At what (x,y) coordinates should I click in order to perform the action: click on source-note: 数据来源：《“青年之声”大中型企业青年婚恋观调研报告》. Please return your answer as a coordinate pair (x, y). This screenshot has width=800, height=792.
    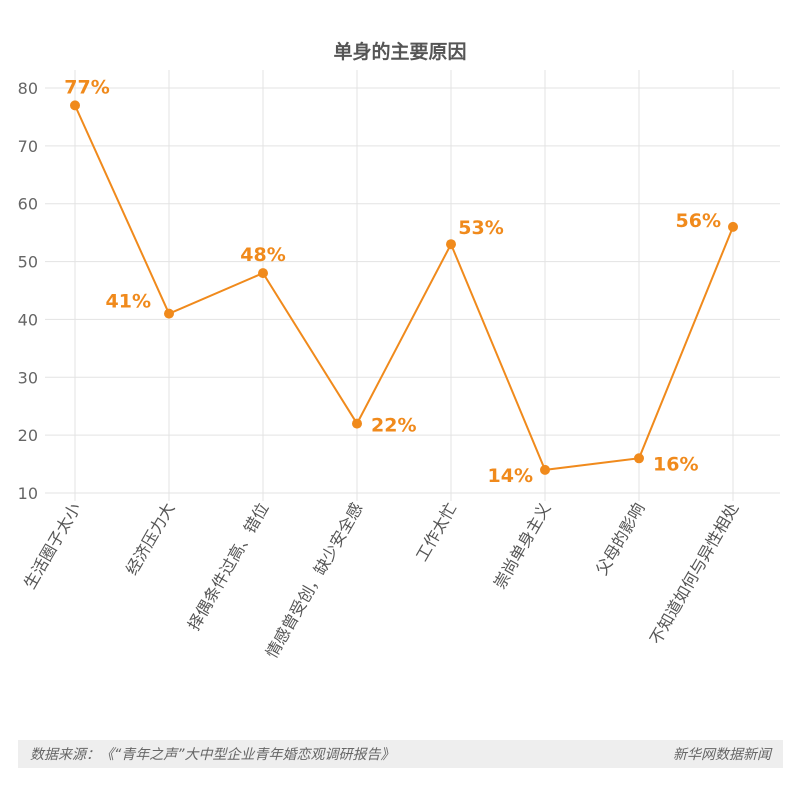
    Looking at the image, I should click on (212, 755).